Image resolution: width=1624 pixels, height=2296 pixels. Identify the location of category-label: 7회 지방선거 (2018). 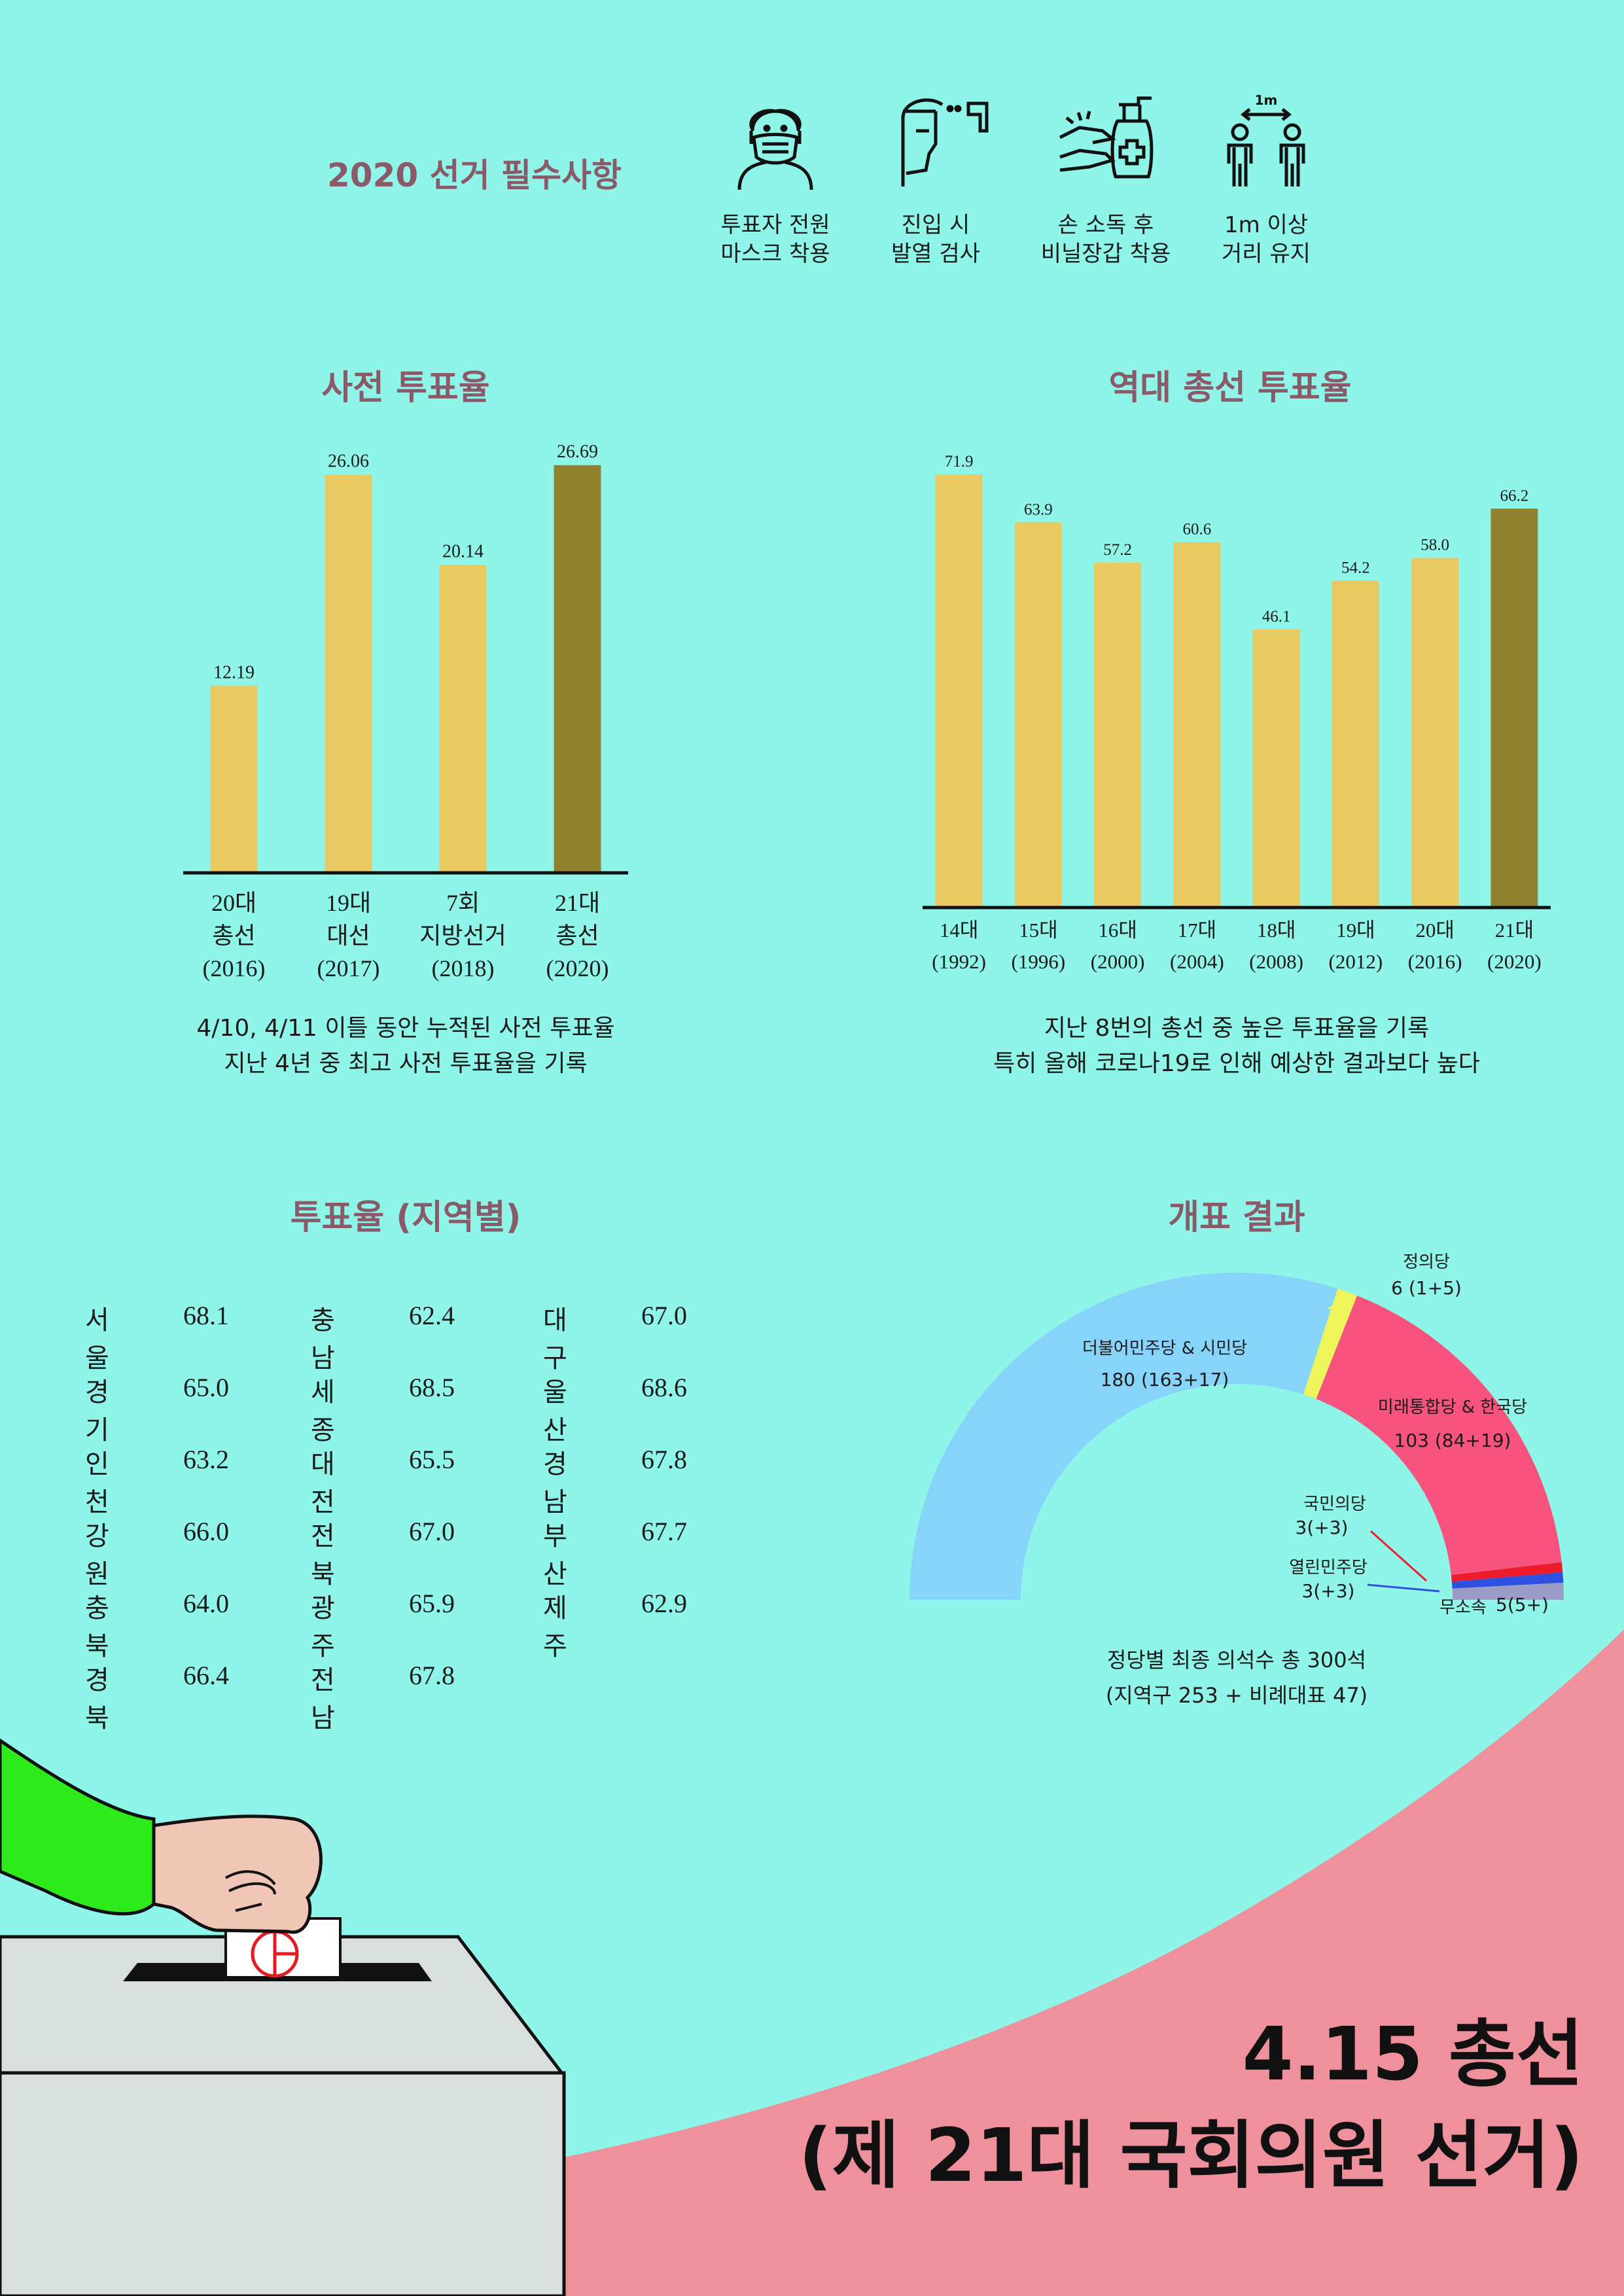
(462, 936).